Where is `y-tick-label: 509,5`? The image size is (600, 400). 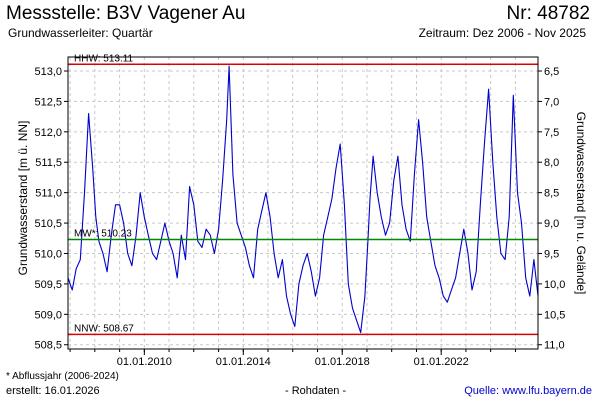
y-tick-label: 509,5 is located at coordinates (48, 285).